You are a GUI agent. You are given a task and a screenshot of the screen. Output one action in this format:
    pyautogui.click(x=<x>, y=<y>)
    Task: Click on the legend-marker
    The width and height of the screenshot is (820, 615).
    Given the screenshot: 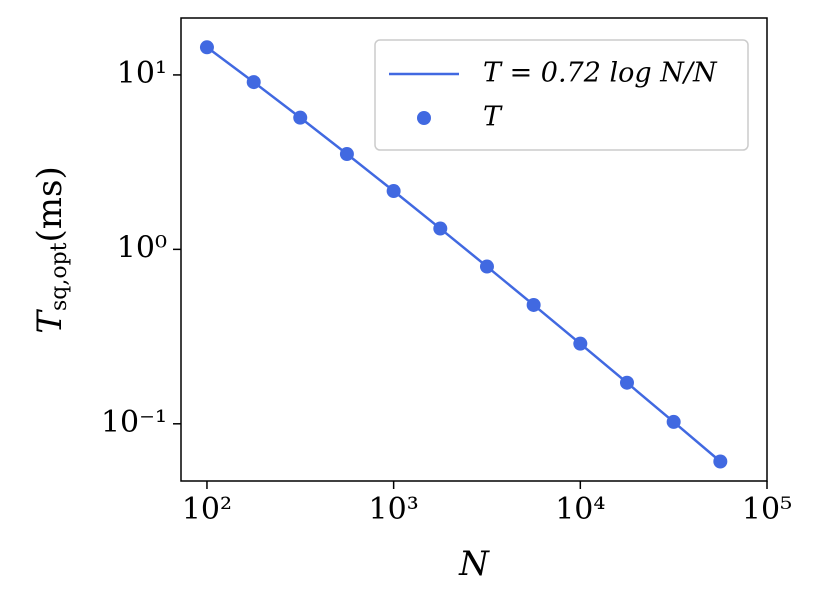 What is the action you would take?
    pyautogui.click(x=424, y=118)
    